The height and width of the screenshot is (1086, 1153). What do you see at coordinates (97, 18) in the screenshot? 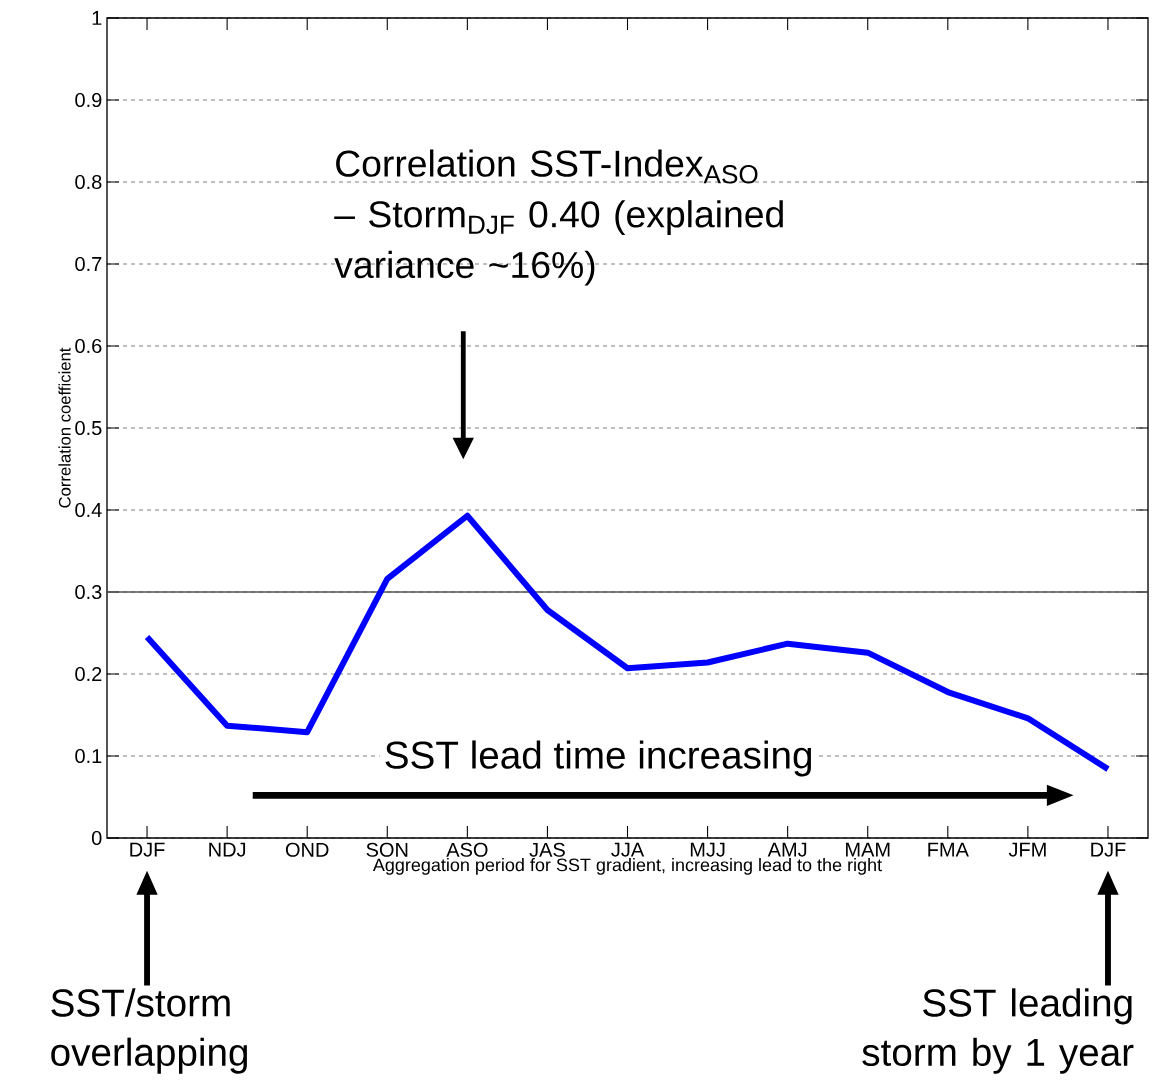
I see `y-tick-label: 1` at bounding box center [97, 18].